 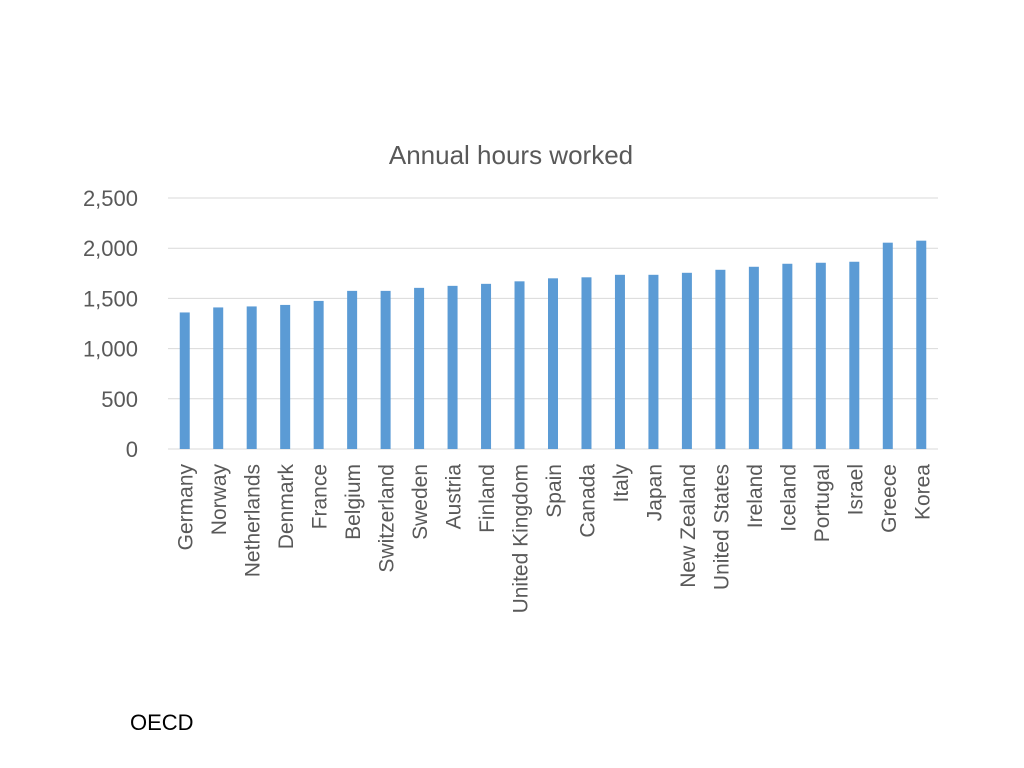 I want to click on y-tick-label: 500, so click(x=119, y=399).